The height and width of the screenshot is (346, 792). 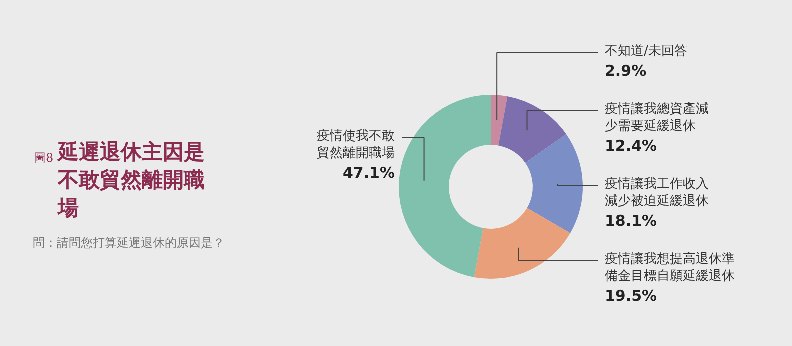 What do you see at coordinates (631, 221) in the screenshot?
I see `data-label: 18.1%` at bounding box center [631, 221].